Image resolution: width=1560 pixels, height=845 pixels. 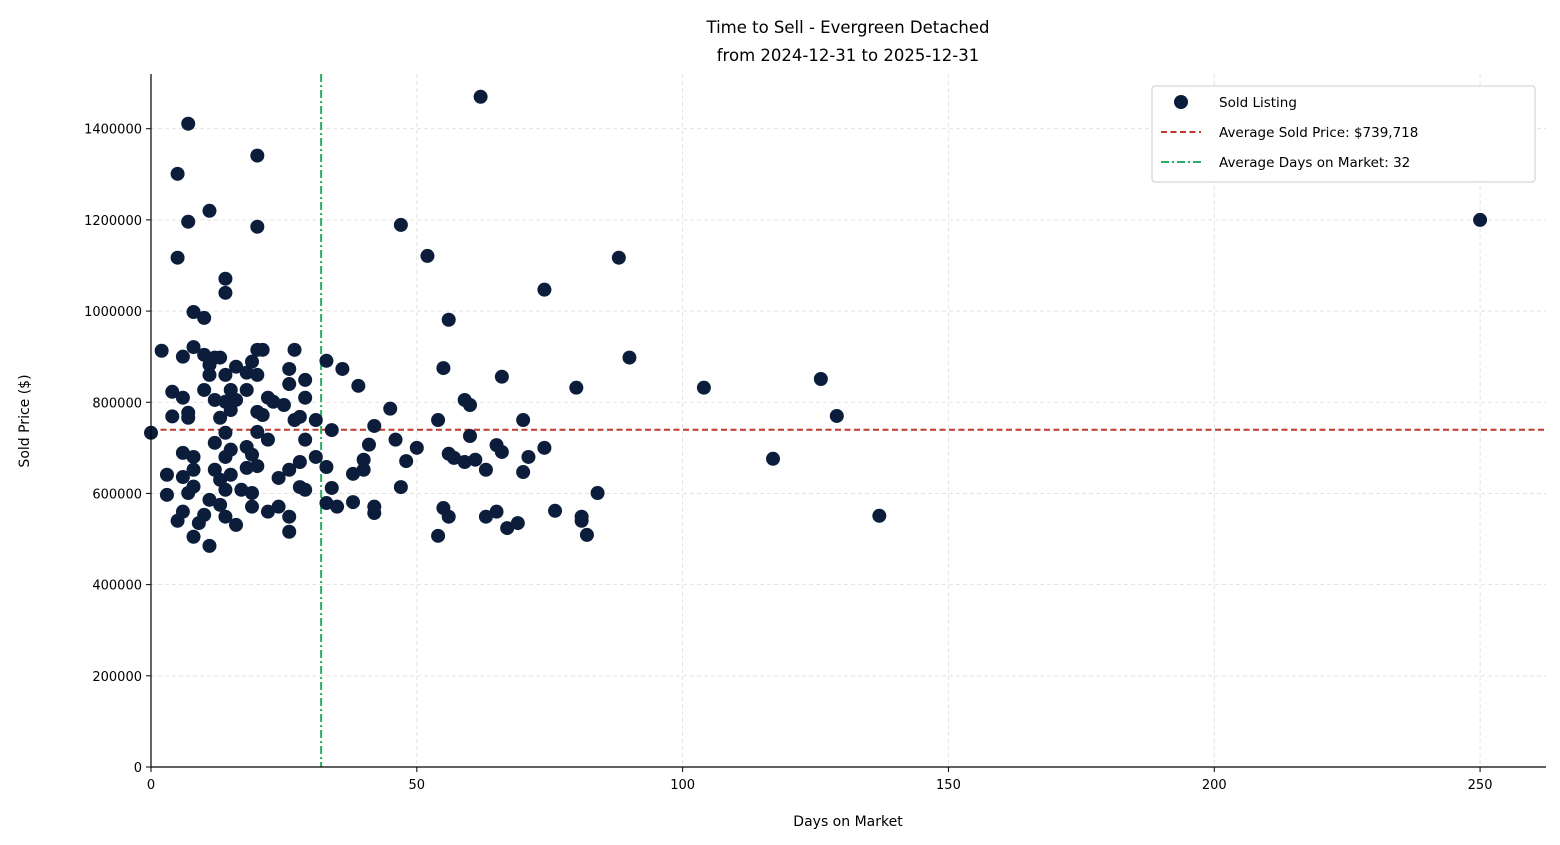 I want to click on x-tick-label: 0, so click(x=151, y=785).